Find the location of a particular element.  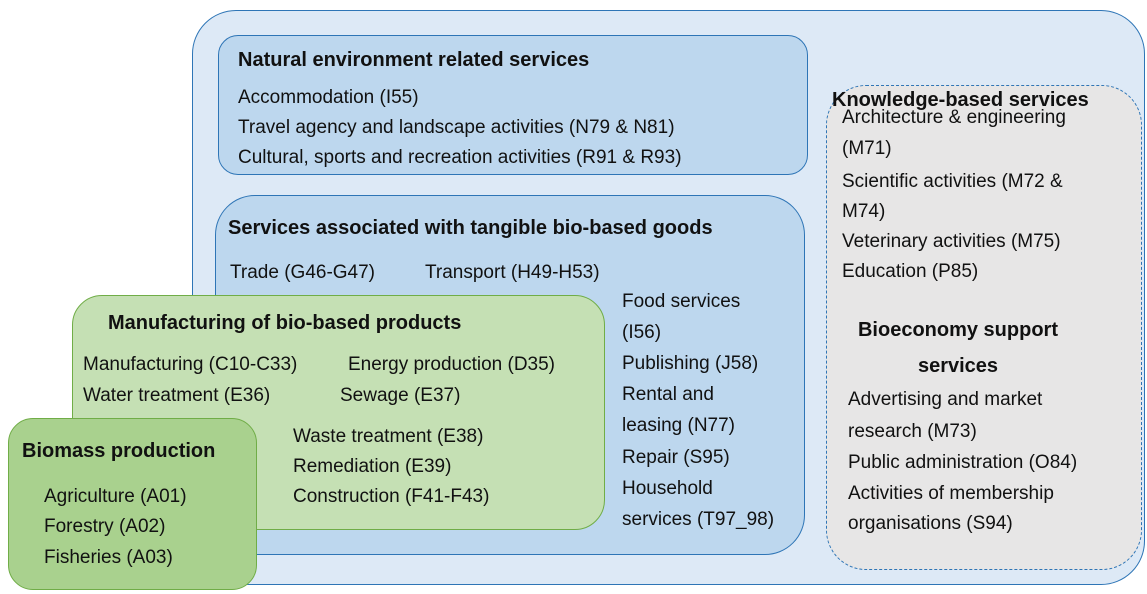

item-text: Veterinary activities (M75) is located at coordinates (951, 241).